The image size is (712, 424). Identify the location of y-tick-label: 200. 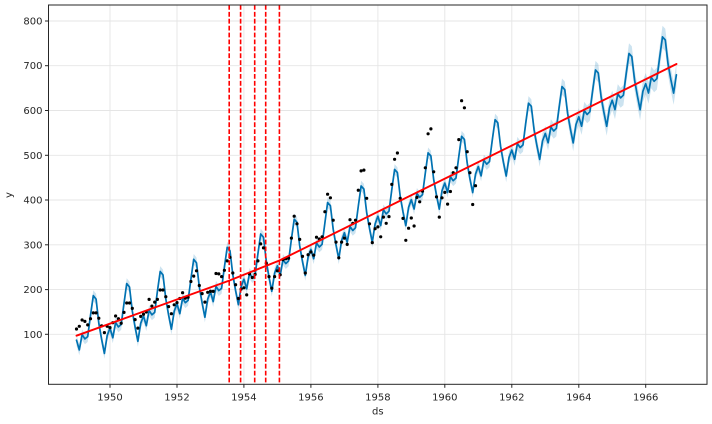
(32, 290).